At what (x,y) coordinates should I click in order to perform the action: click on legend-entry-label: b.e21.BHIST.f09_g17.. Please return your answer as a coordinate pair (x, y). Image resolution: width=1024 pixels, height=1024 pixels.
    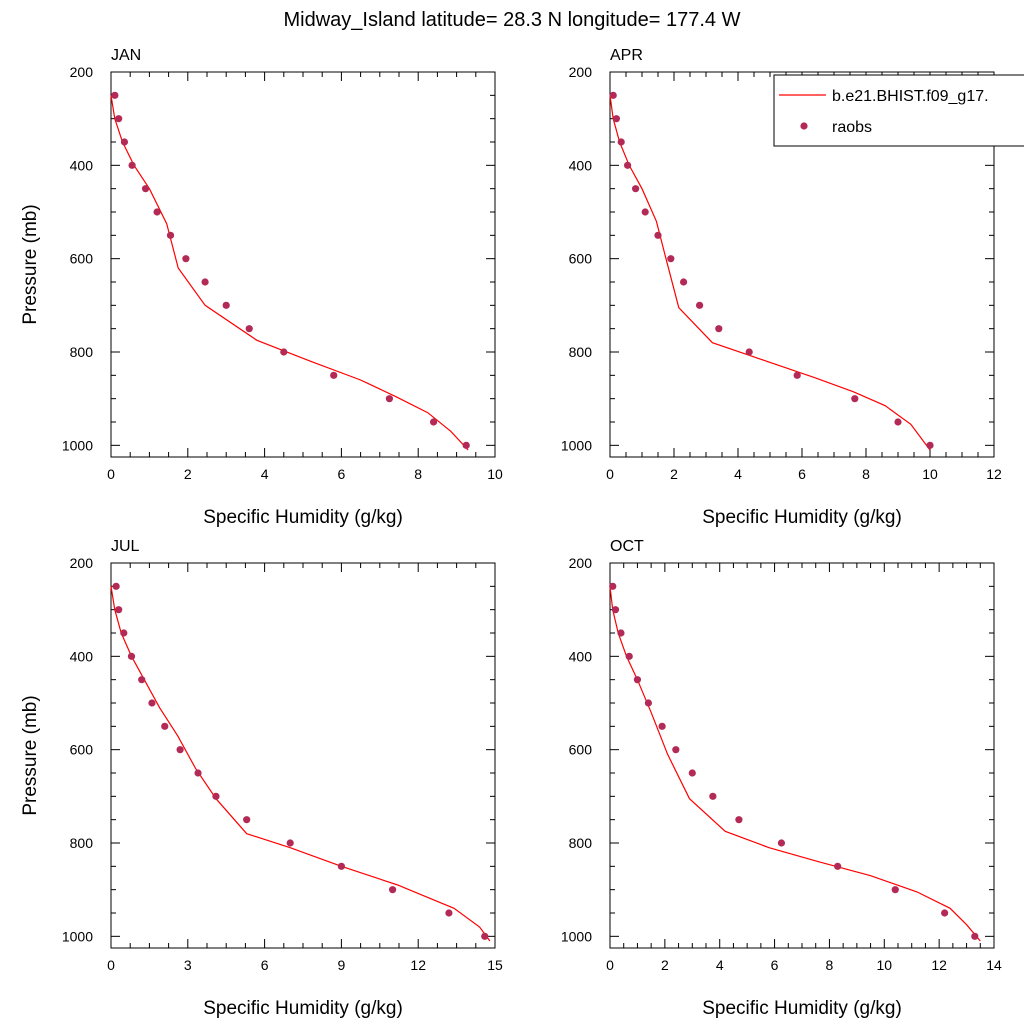
    Looking at the image, I should click on (910, 96).